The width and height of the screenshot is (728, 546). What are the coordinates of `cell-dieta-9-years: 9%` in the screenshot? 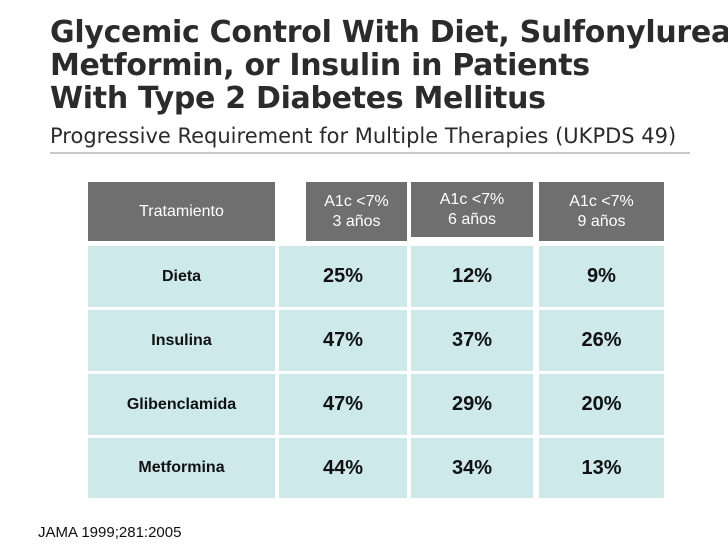 It's located at (601, 276).